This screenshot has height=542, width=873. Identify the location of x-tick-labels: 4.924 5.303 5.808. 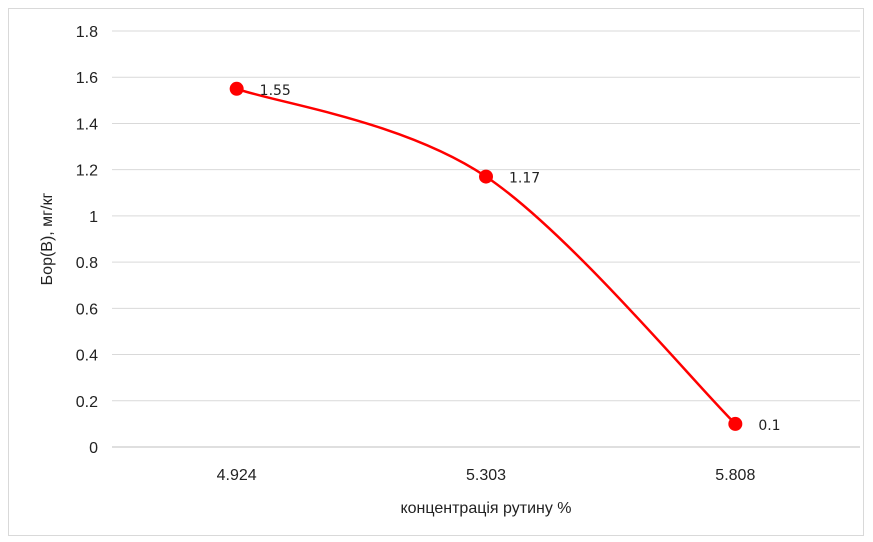
(486, 475).